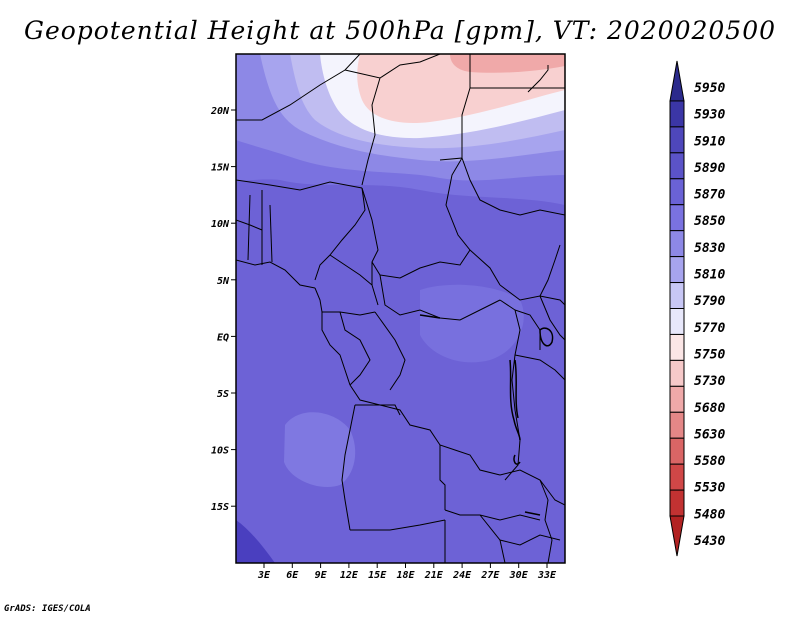 The width and height of the screenshot is (800, 618). Describe the element at coordinates (486, 415) in the screenshot. I see `lakes` at that location.